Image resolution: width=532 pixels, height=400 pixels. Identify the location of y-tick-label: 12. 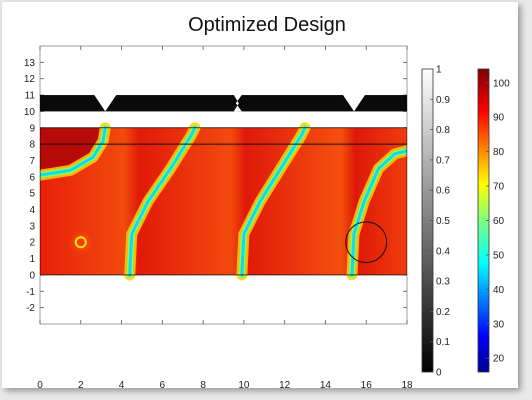
(30, 79).